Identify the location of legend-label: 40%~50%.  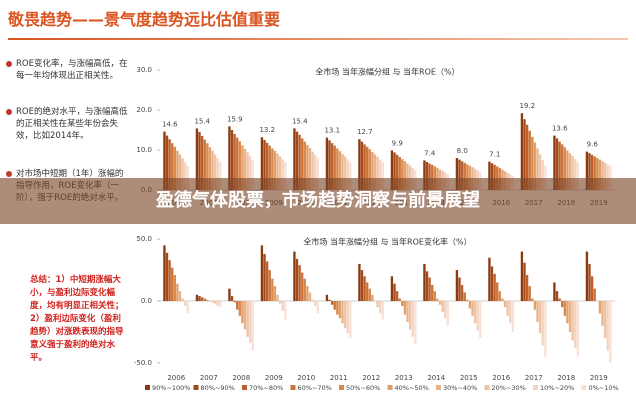
(412, 388).